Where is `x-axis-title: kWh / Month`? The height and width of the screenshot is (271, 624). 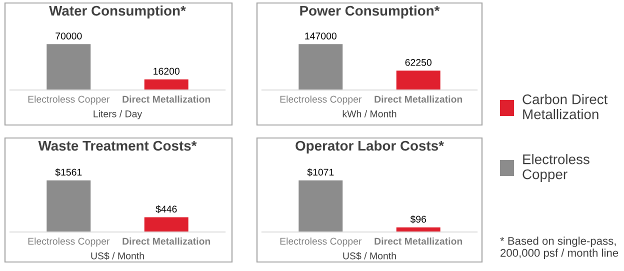
x-axis-title: kWh / Month is located at coordinates (369, 114).